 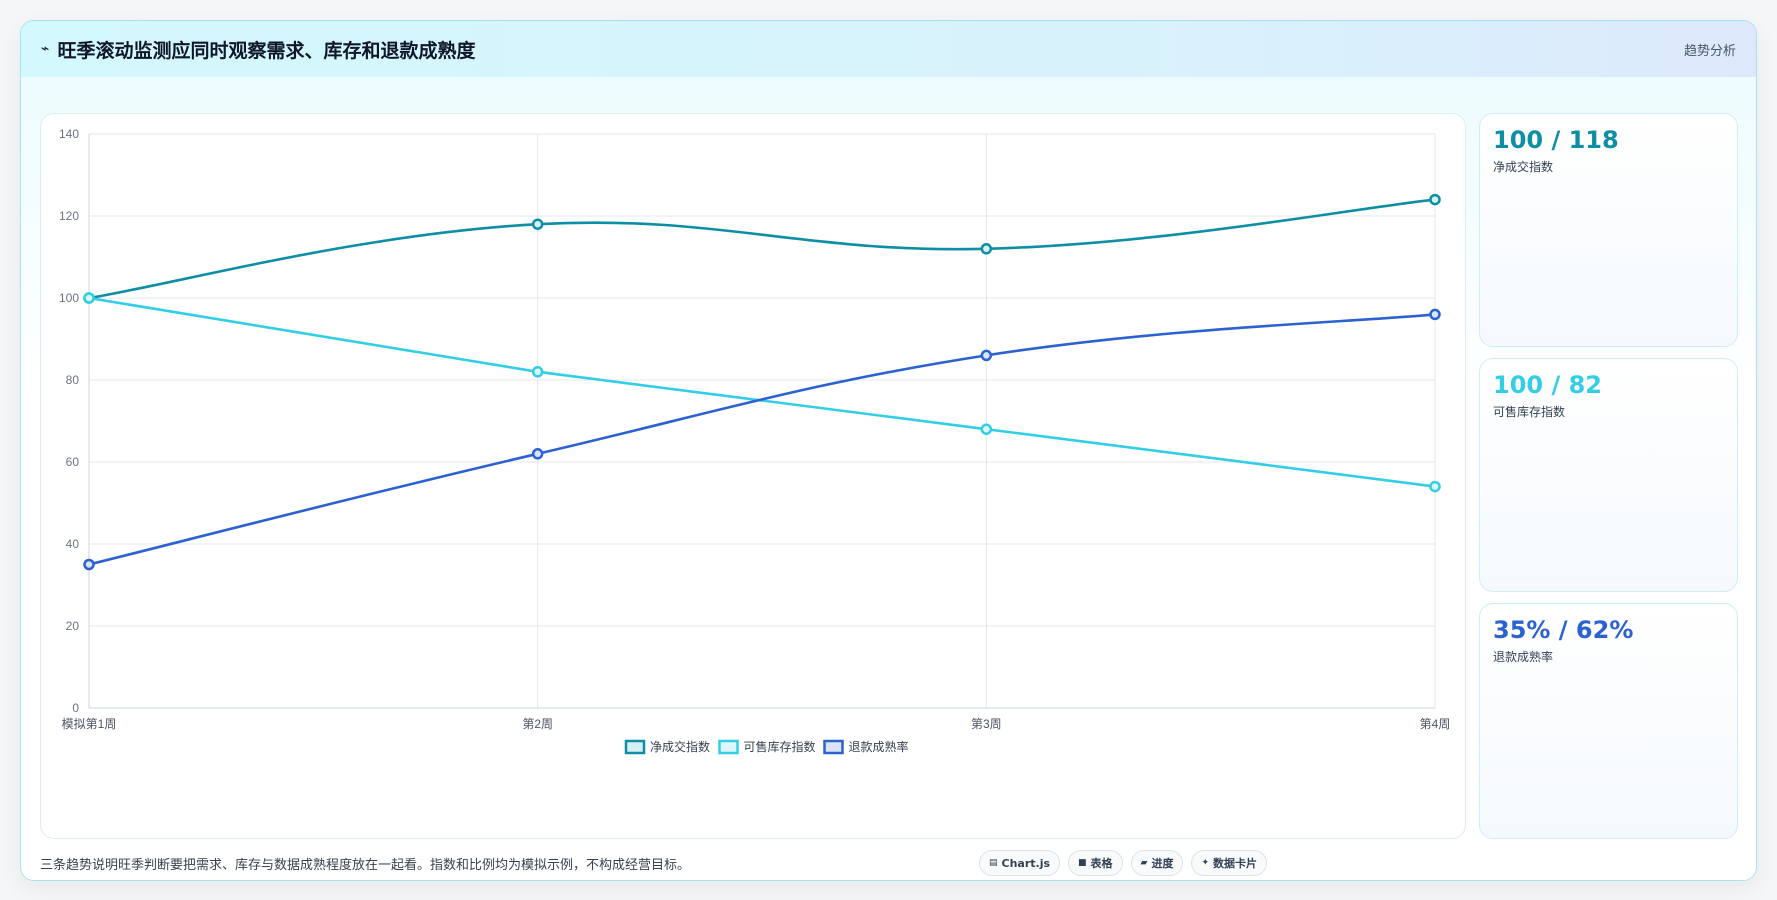 What do you see at coordinates (1608, 475) in the screenshot?
I see `kpi-card-inventory: 100 / 82 可售库存指数` at bounding box center [1608, 475].